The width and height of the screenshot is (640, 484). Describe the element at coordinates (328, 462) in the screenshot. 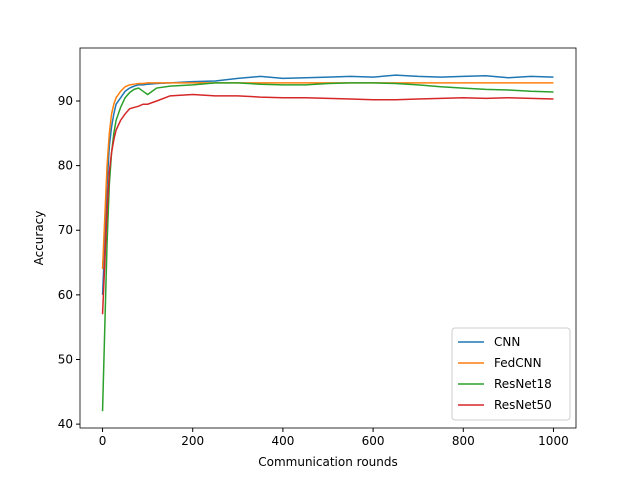

I see `x-axis-label: Communication rounds` at that location.